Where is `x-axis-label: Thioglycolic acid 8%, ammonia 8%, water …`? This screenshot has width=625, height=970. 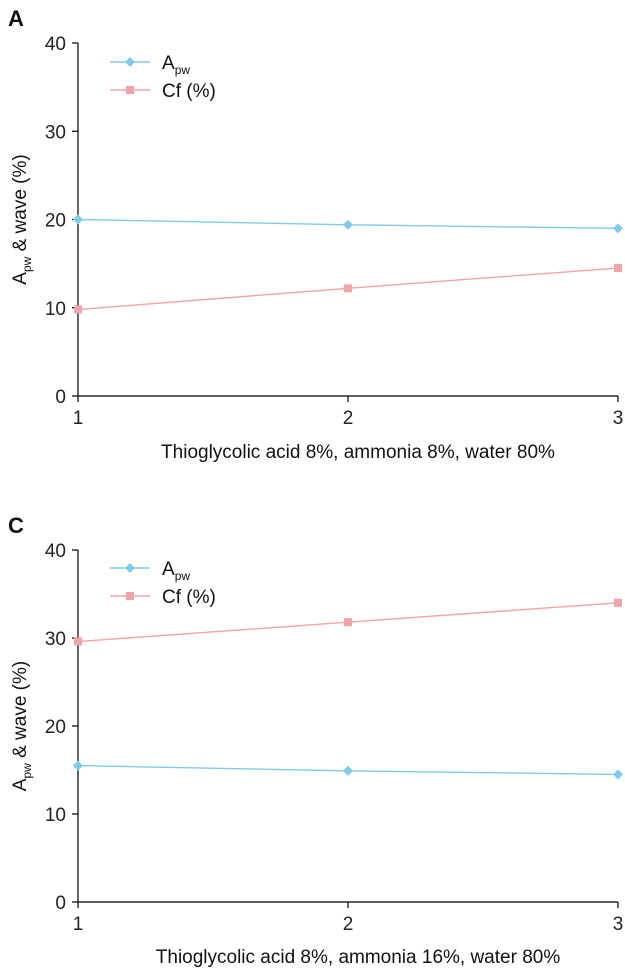
x-axis-label: Thioglycolic acid 8%, ammonia 8%, water … is located at coordinates (358, 452).